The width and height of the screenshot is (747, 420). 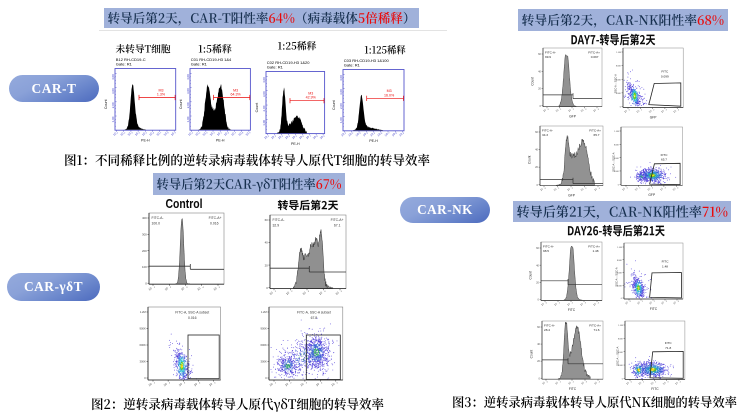 What do you see at coordinates (352, 65) in the screenshot?
I see `svg-text: Gate: R1` at bounding box center [352, 65].